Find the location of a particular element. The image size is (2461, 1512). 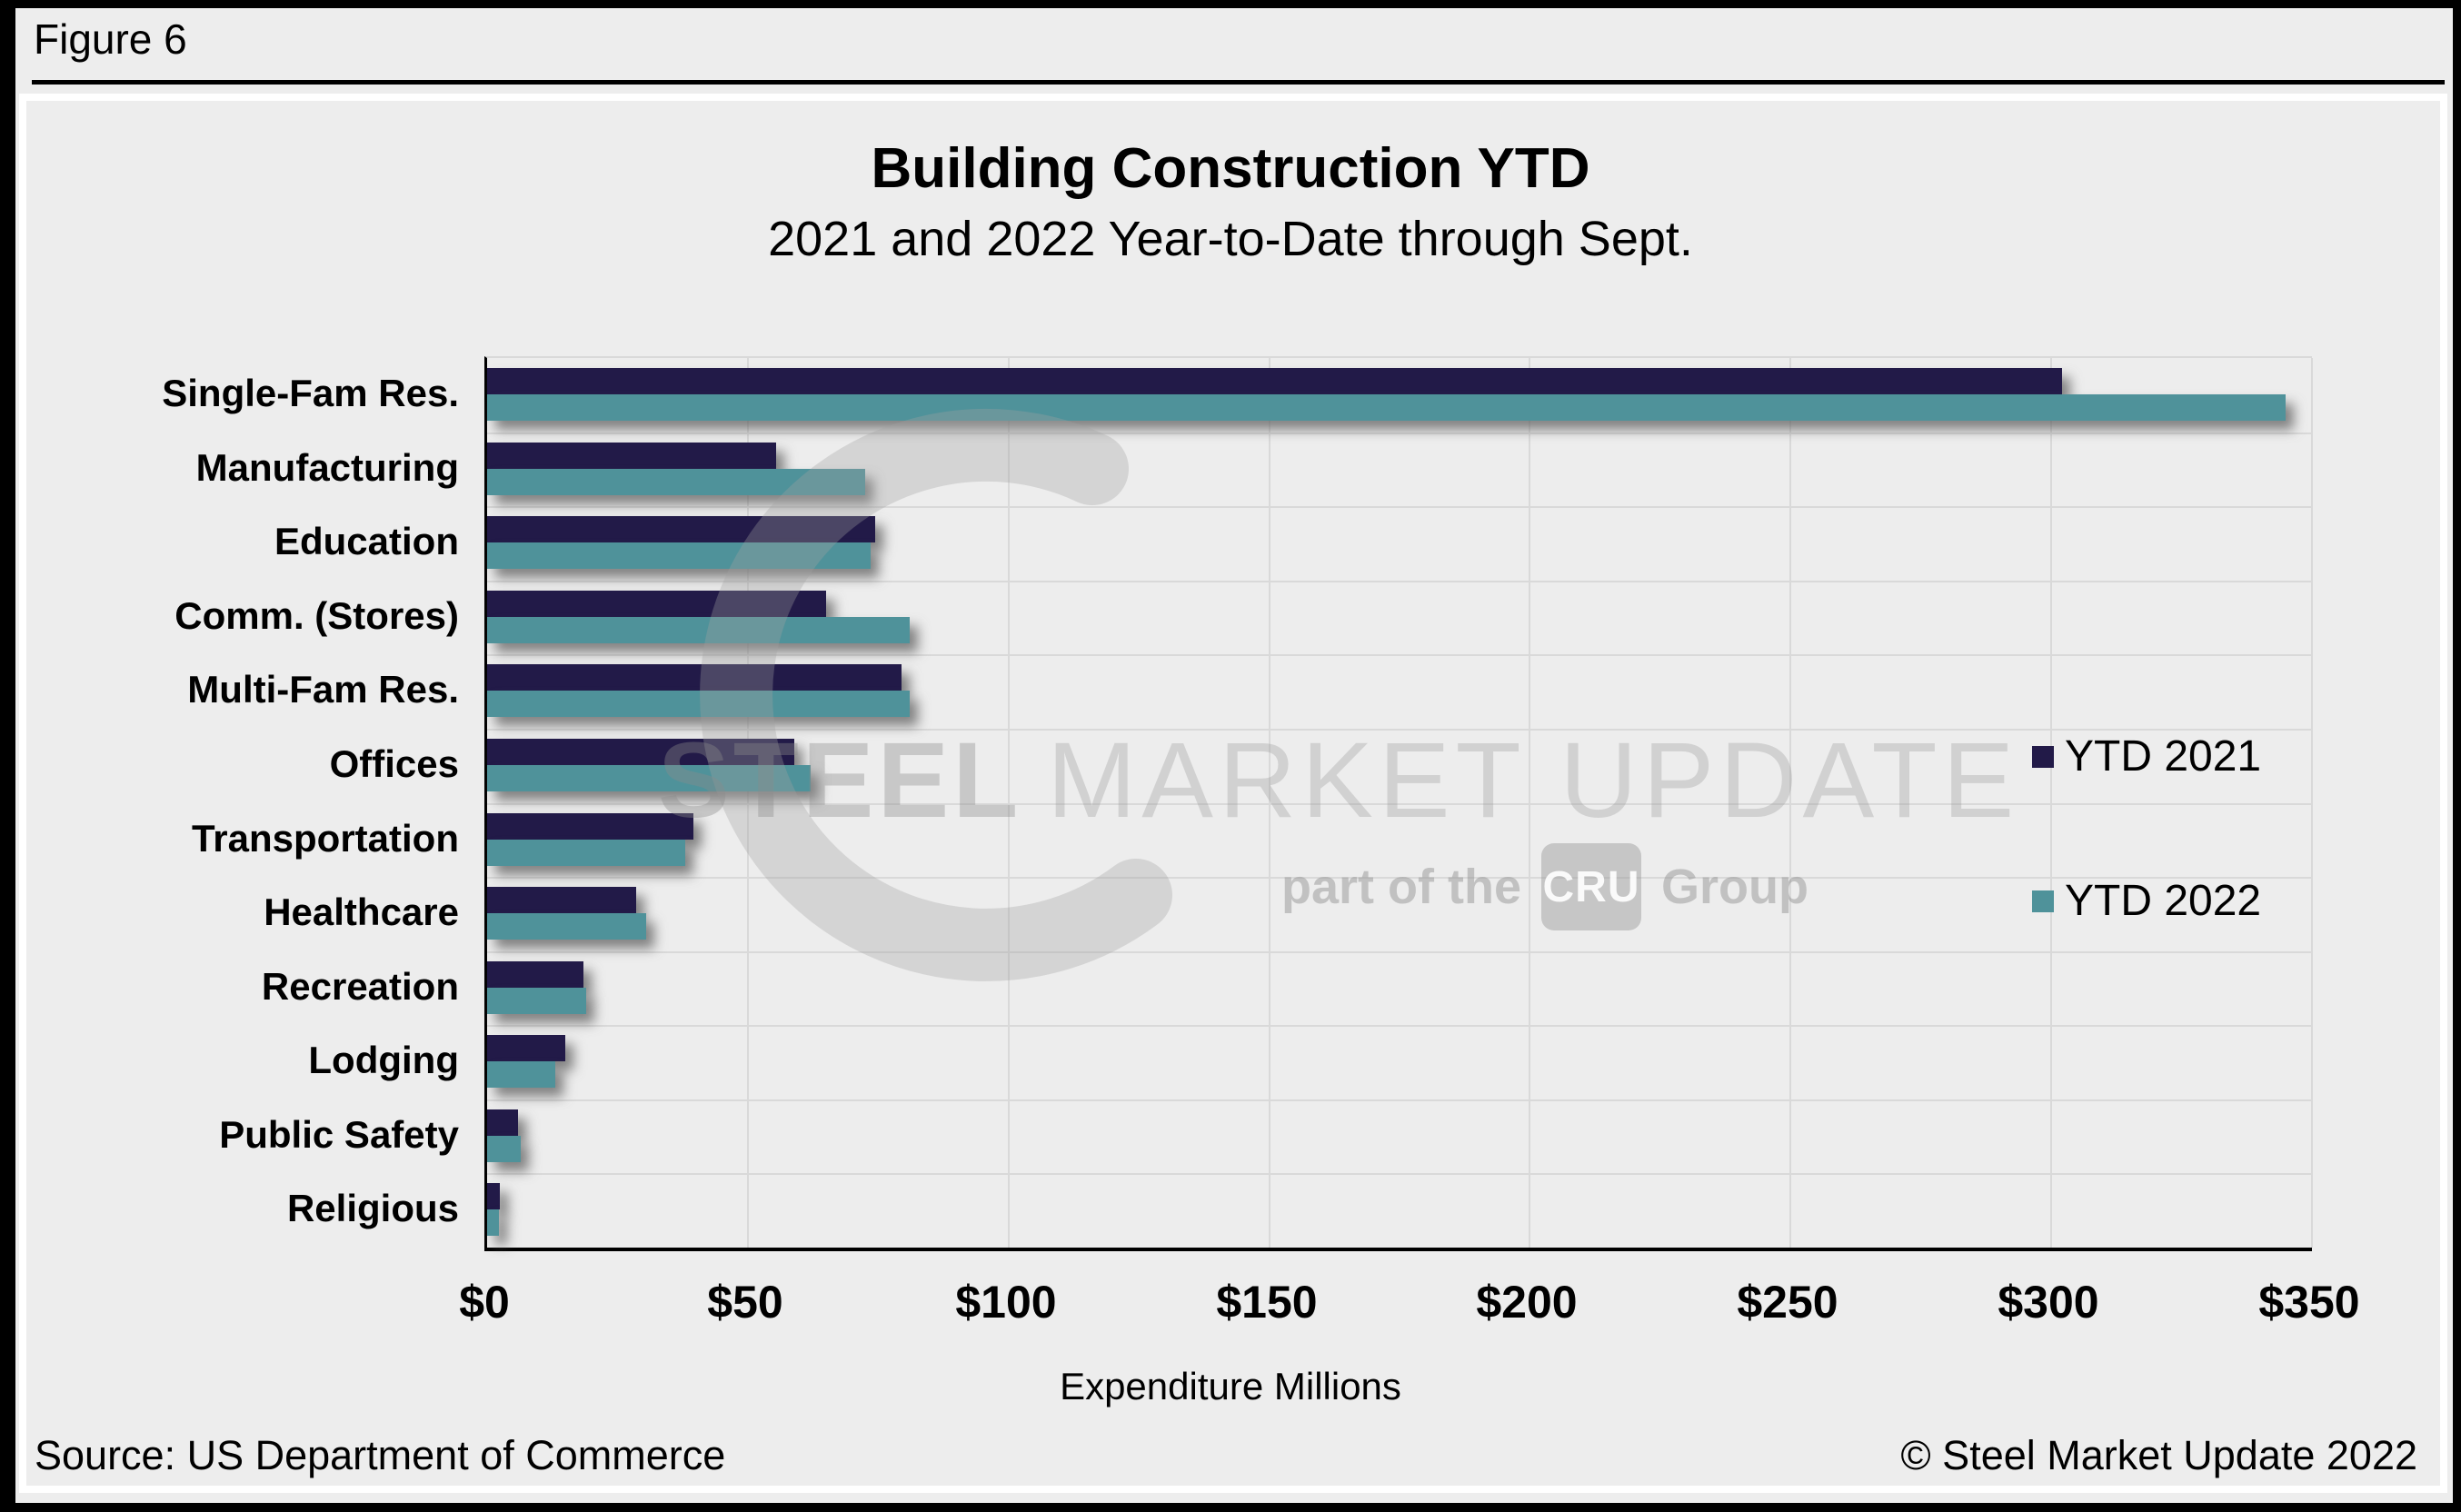

legend-swatch-ytd-2021 is located at coordinates (2043, 757).